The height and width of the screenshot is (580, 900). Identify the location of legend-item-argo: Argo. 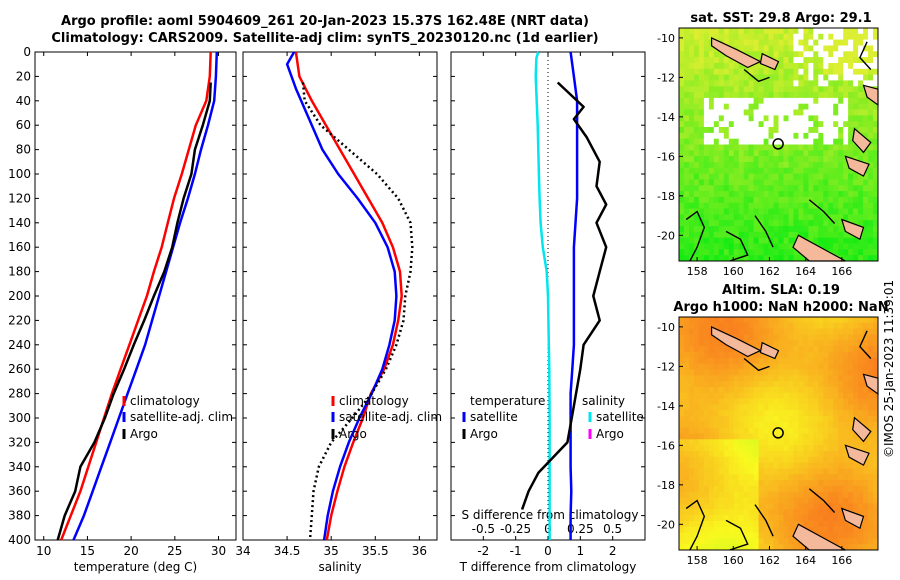
(353, 434).